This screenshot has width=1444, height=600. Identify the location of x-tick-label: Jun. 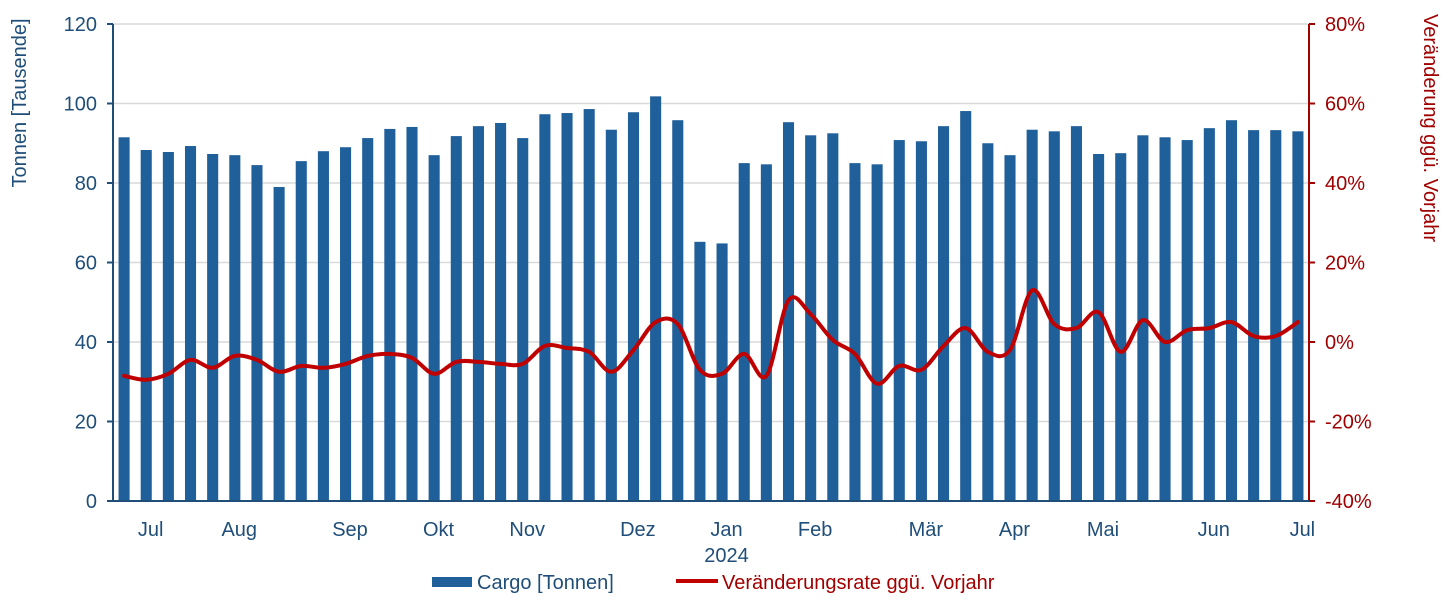
(1214, 530).